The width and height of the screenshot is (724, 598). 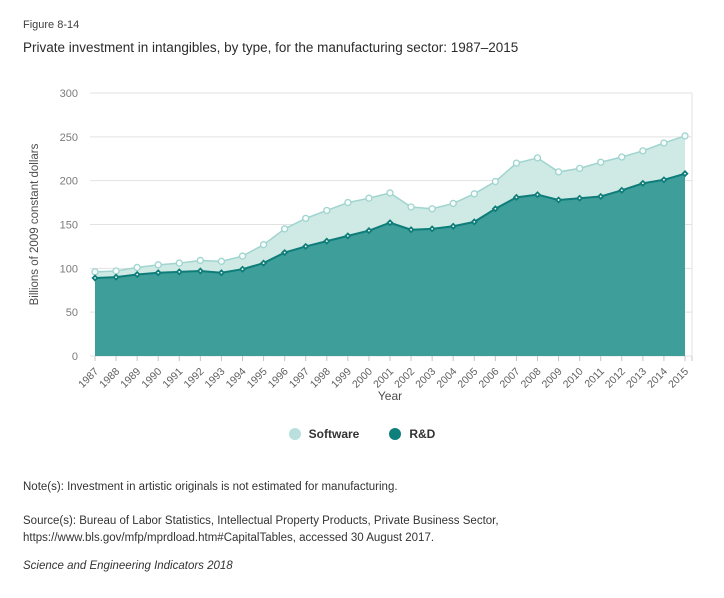 What do you see at coordinates (72, 313) in the screenshot?
I see `y-tick-label: 50` at bounding box center [72, 313].